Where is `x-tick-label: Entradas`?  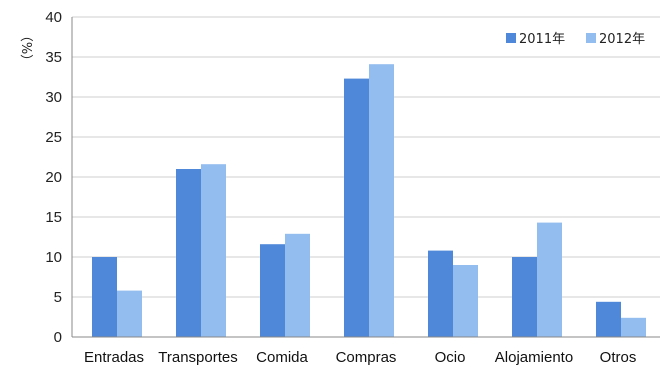 x-tick-label: Entradas is located at coordinates (114, 357).